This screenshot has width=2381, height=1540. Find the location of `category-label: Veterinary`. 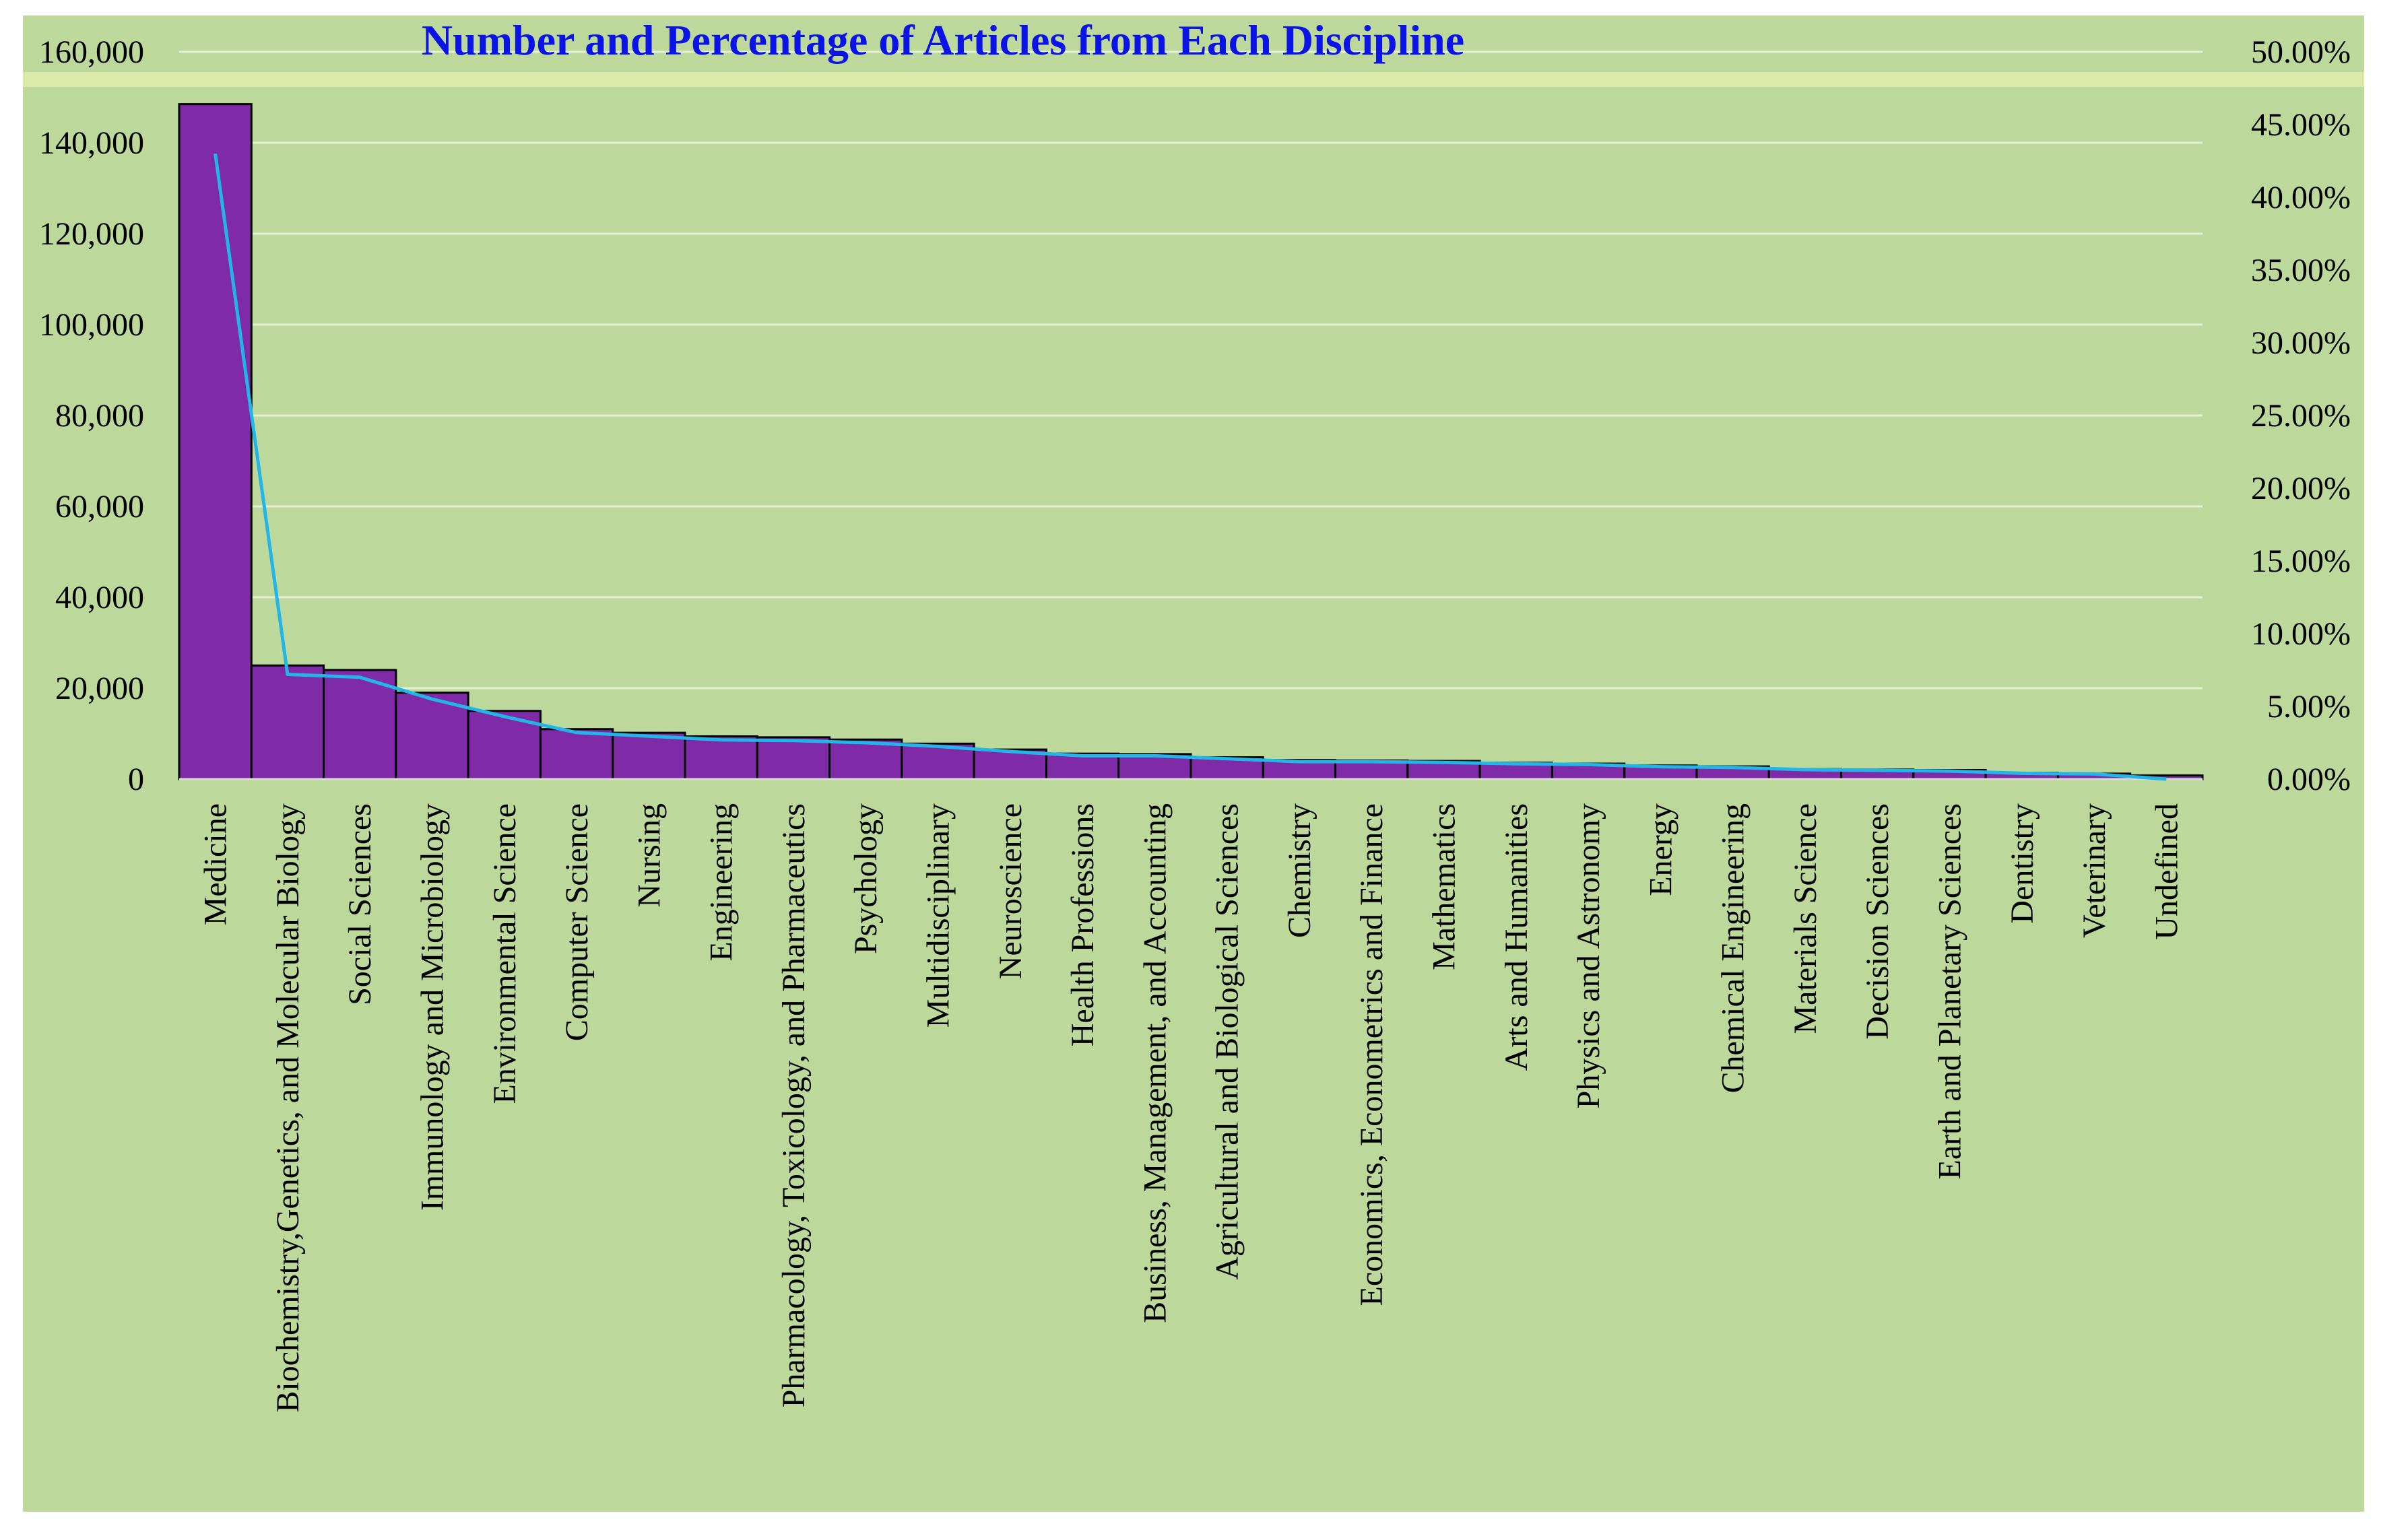

category-label: Veterinary is located at coordinates (2094, 870).